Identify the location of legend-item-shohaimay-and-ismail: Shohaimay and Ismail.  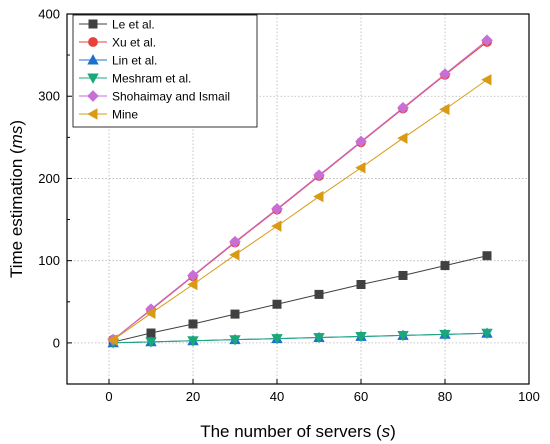
(154, 97).